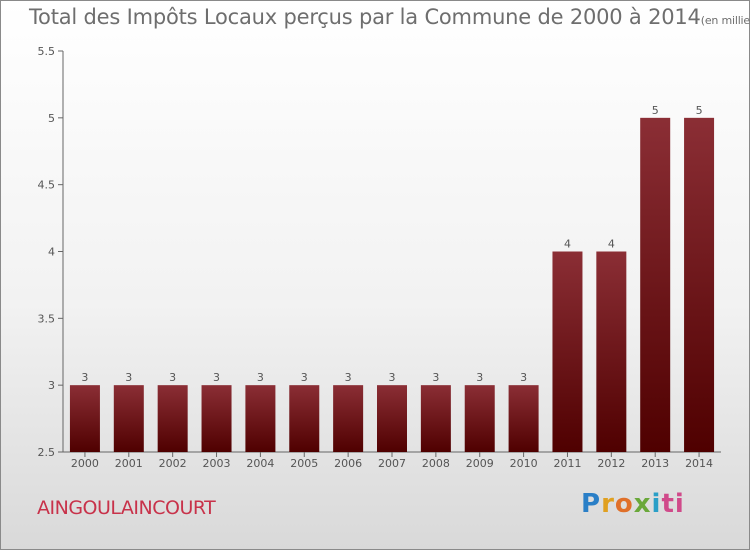 The height and width of the screenshot is (550, 750). Describe the element at coordinates (655, 463) in the screenshot. I see `x-tick-label: 2013` at that location.